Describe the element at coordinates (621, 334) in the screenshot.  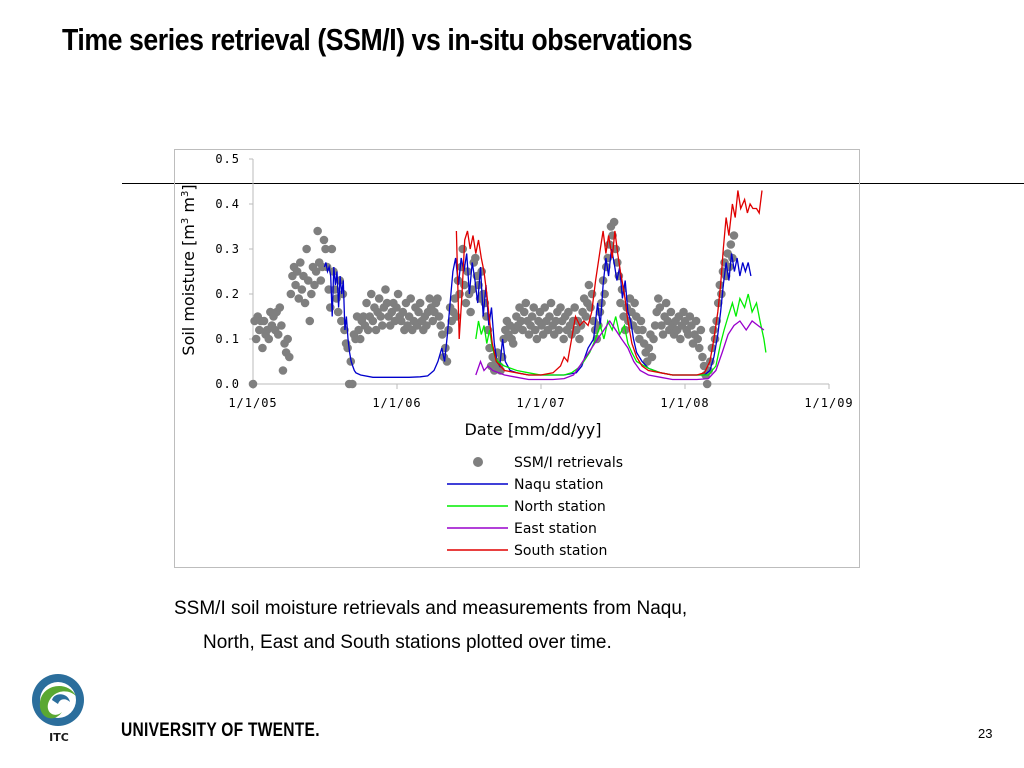
I see `north-station-line` at that location.